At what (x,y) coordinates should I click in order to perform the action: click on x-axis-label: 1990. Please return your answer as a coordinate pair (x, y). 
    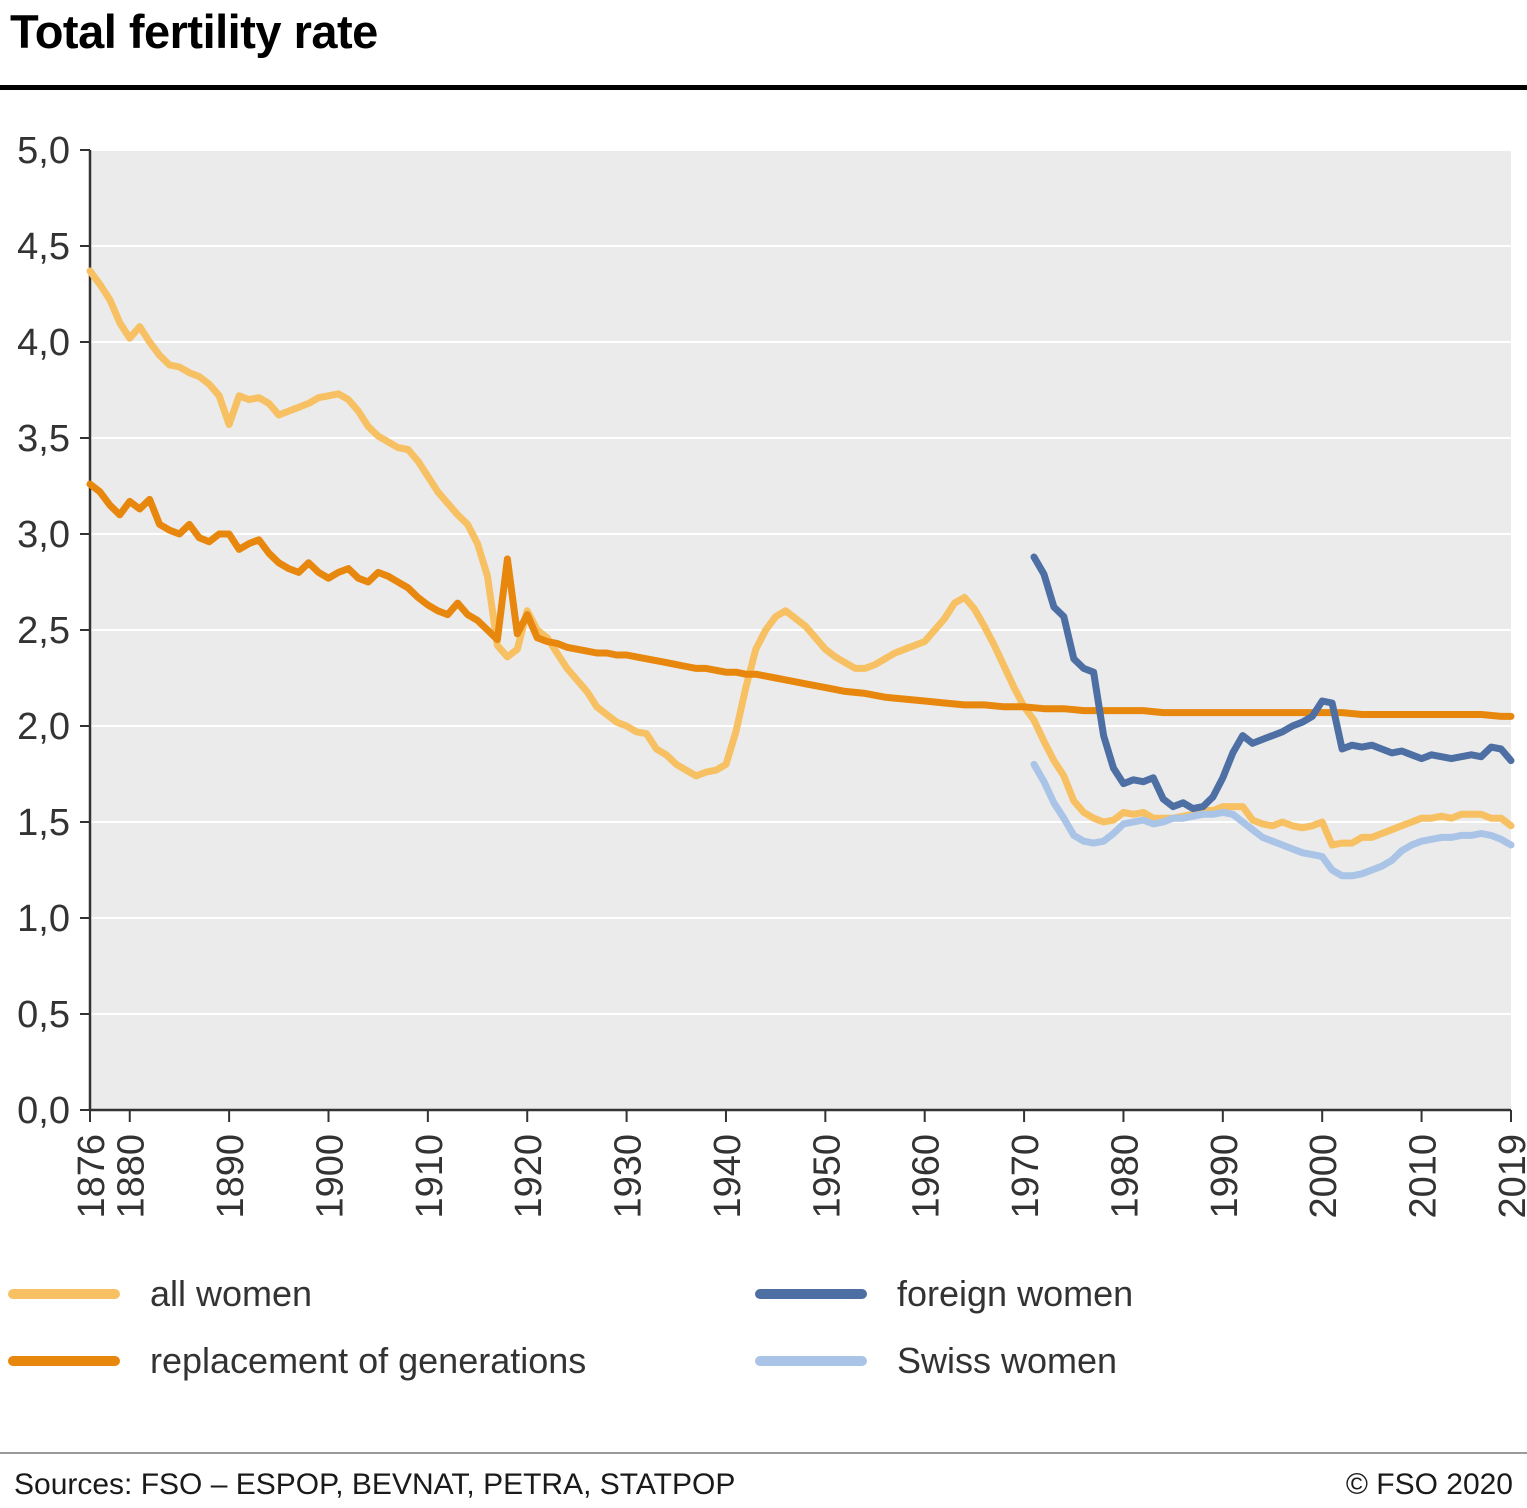
    Looking at the image, I should click on (1225, 1176).